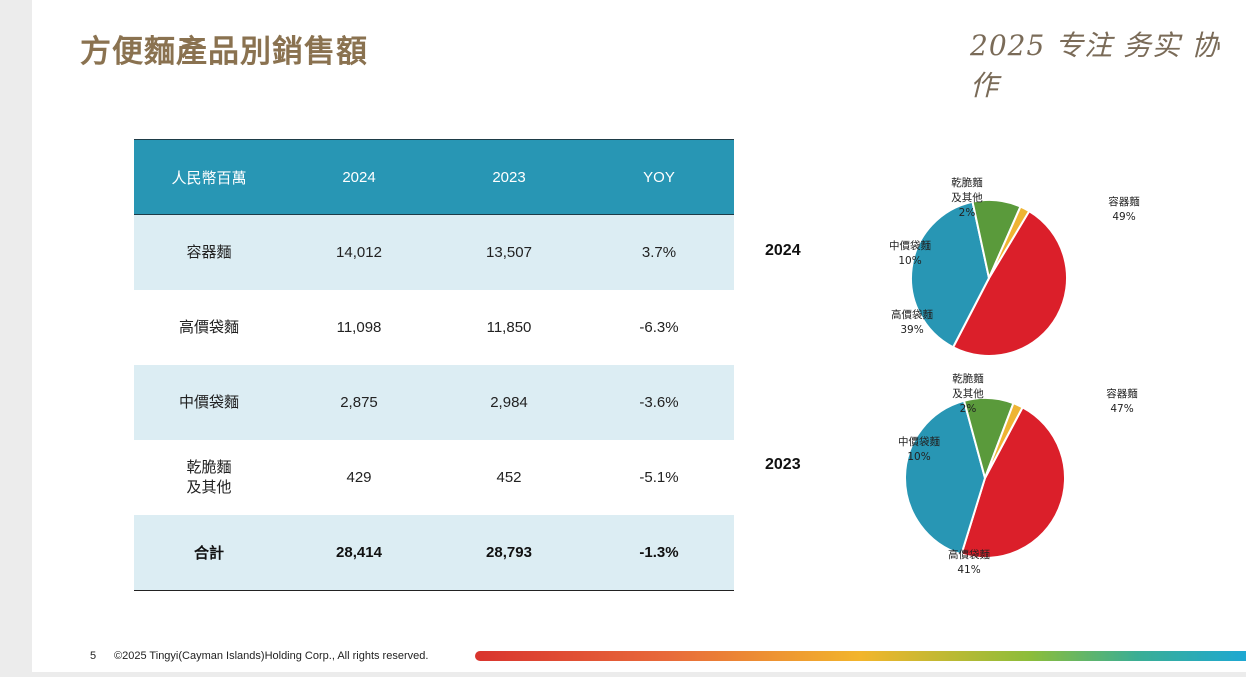 The height and width of the screenshot is (677, 1246). What do you see at coordinates (659, 177) in the screenshot?
I see `header-yoy: YOY` at bounding box center [659, 177].